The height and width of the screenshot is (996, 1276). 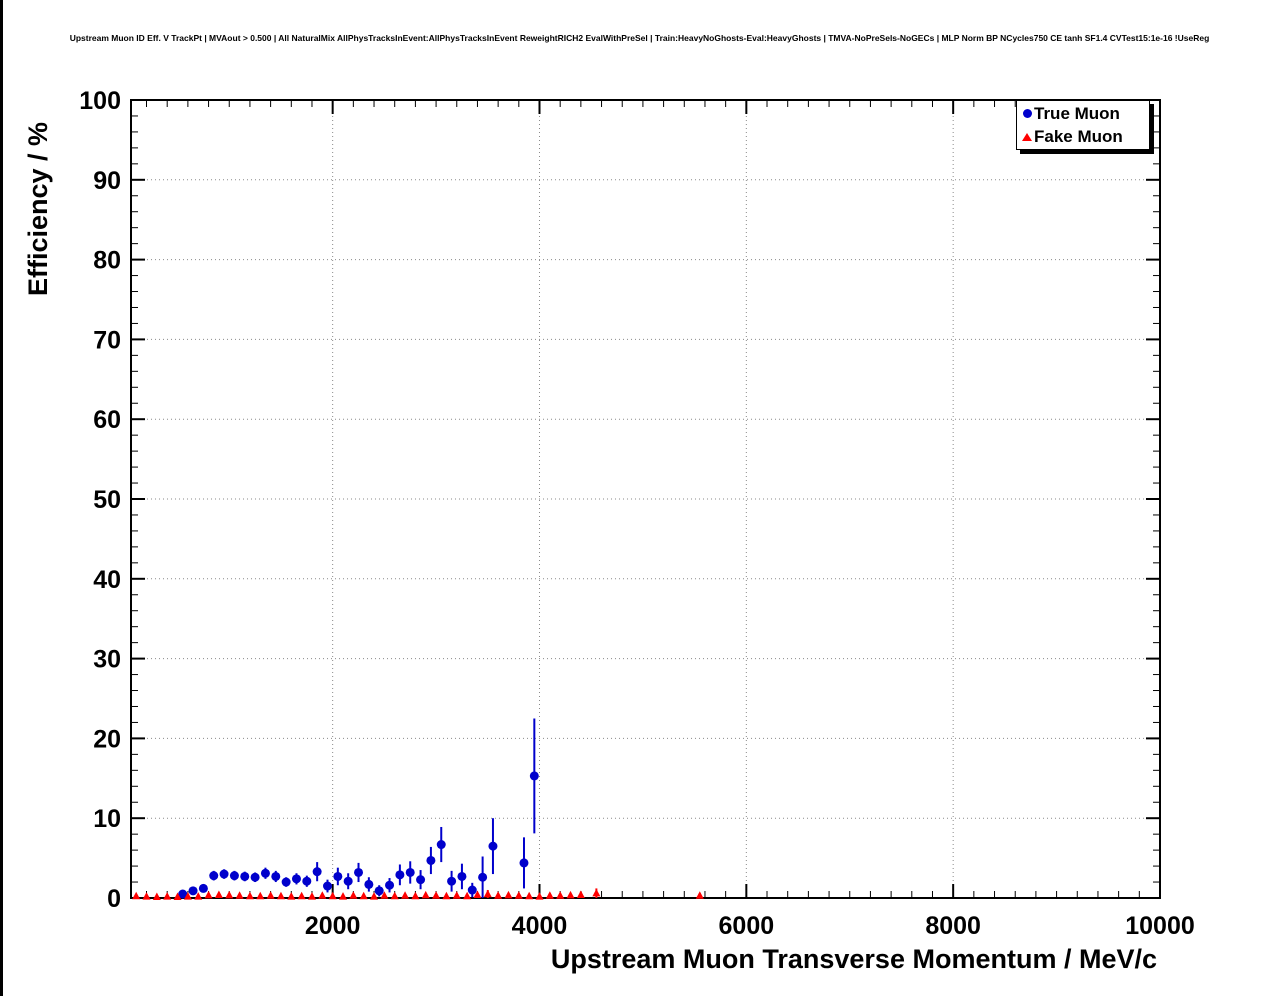 What do you see at coordinates (107, 181) in the screenshot?
I see `svg-text: 90` at bounding box center [107, 181].